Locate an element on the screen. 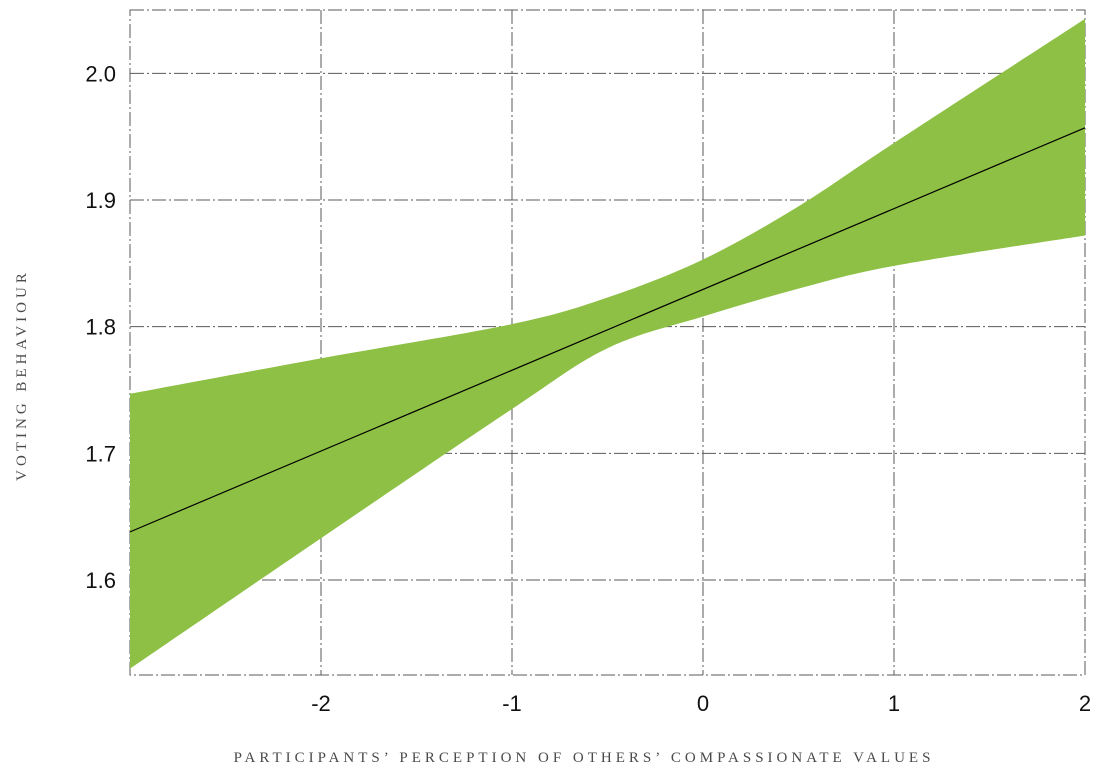 This screenshot has height=775, width=1097. y-tick-label: 2.0 is located at coordinates (100, 73).